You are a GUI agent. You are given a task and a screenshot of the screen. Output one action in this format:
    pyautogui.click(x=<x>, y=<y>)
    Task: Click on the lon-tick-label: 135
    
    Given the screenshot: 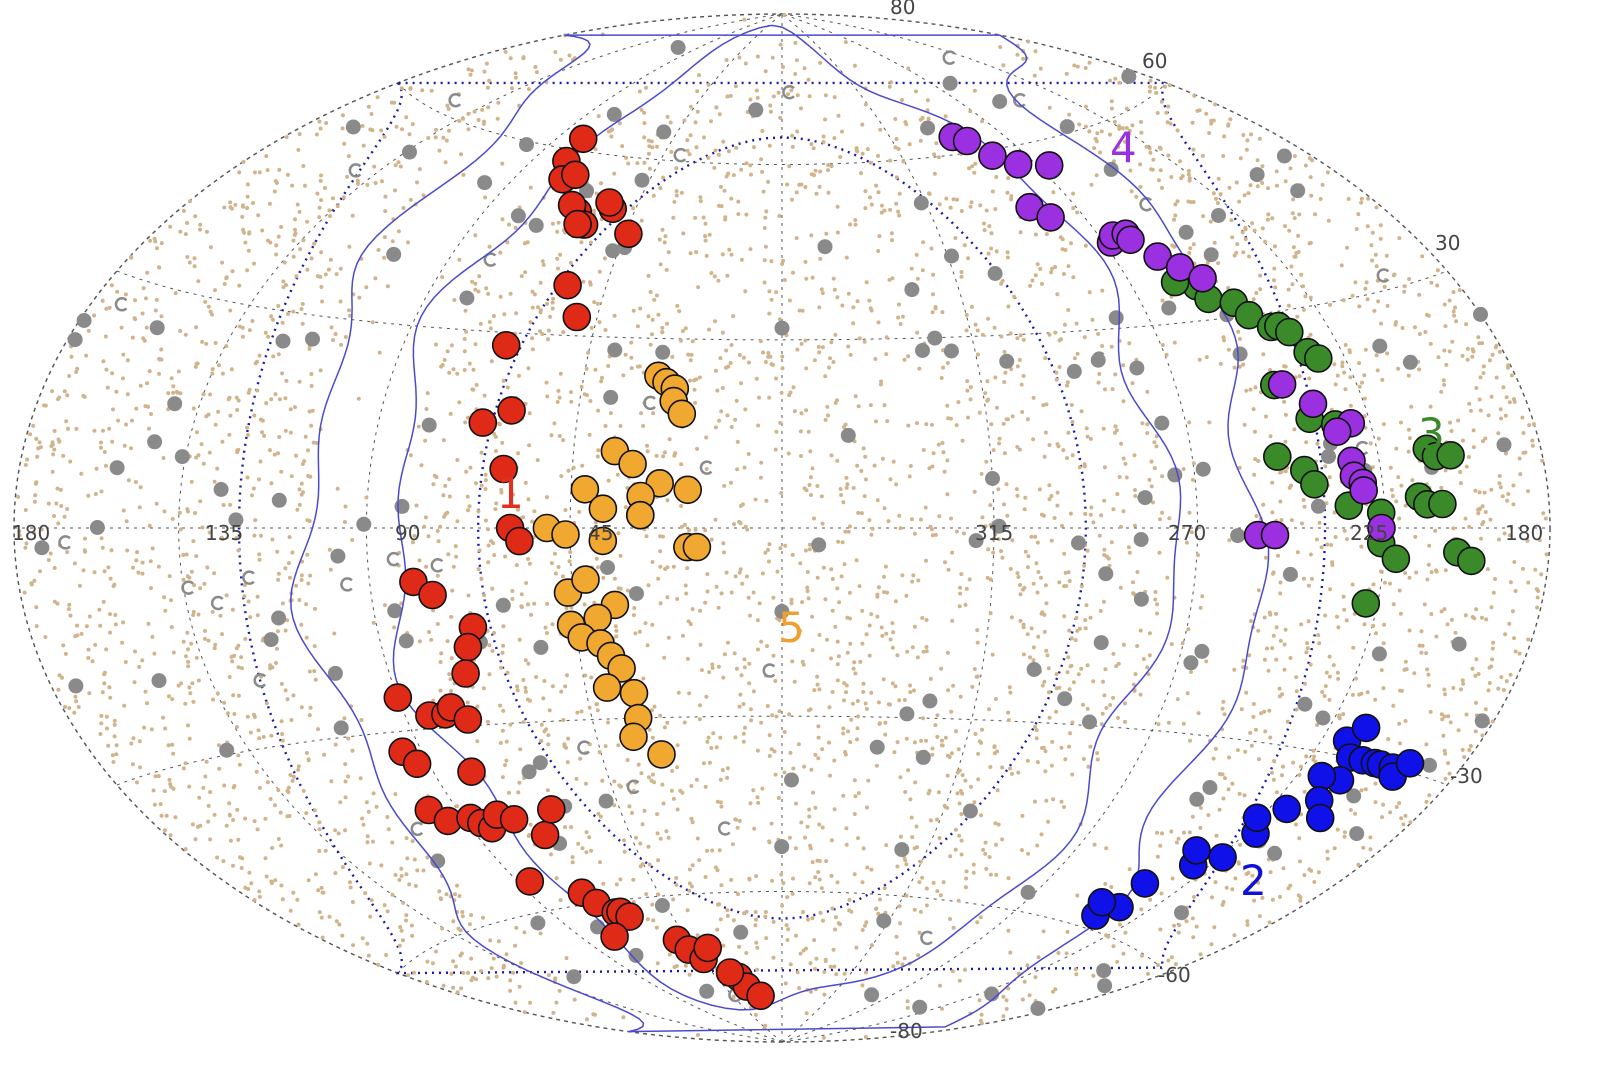 What is the action you would take?
    pyautogui.click(x=224, y=533)
    